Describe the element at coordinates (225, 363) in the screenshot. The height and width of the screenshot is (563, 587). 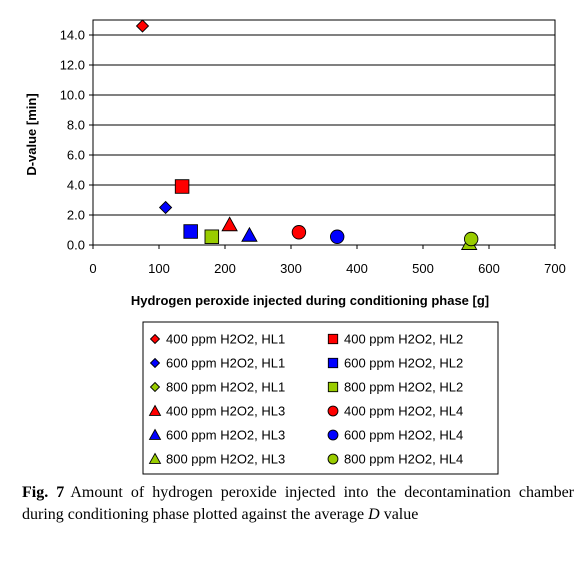
I see `legend-label: 600 ppm H2O2, HL1` at that location.